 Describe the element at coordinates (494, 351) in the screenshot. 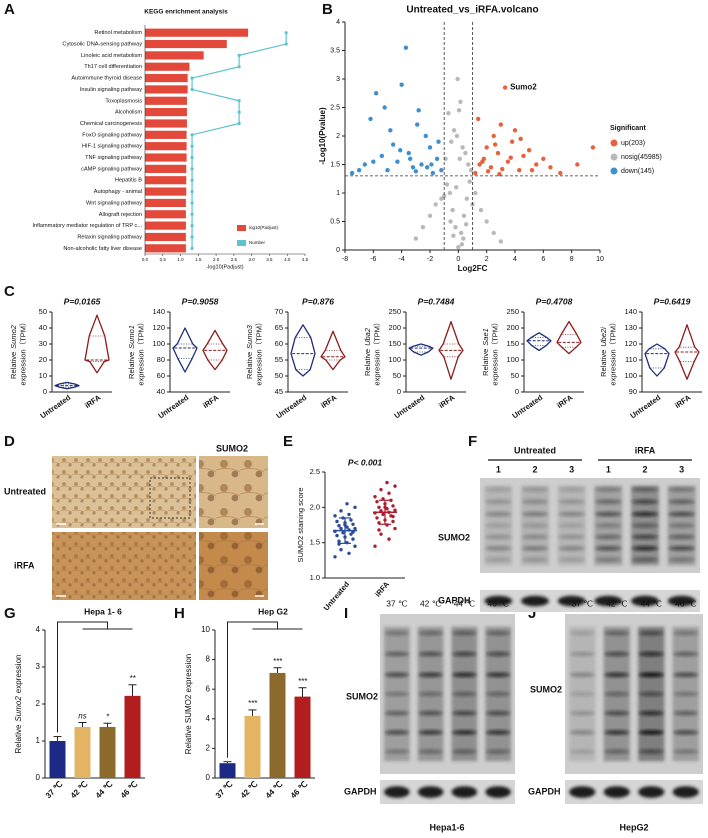

I see `y-axis-label: expression（TPM）` at that location.